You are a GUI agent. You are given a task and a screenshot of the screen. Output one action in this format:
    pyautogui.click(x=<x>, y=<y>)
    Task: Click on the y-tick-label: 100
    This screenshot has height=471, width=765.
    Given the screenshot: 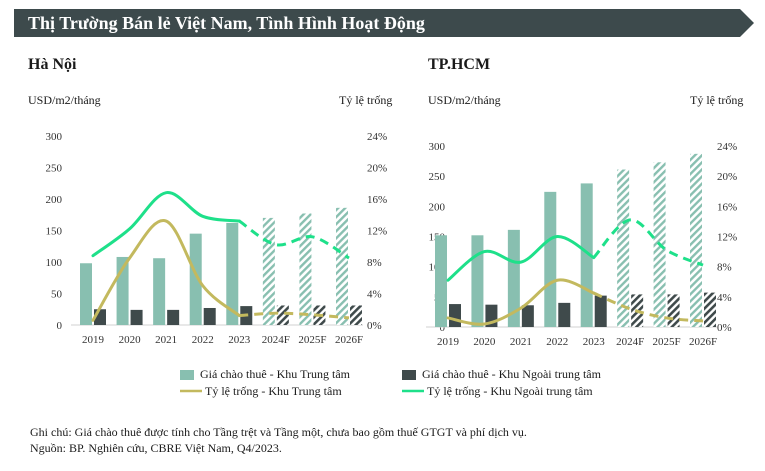 What is the action you would take?
    pyautogui.click(x=54, y=263)
    